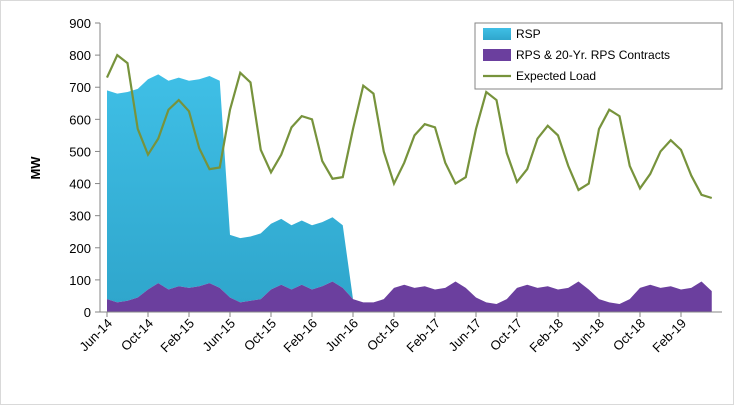 The width and height of the screenshot is (735, 406). Describe the element at coordinates (80, 280) in the screenshot. I see `y-tick-label: 100` at that location.